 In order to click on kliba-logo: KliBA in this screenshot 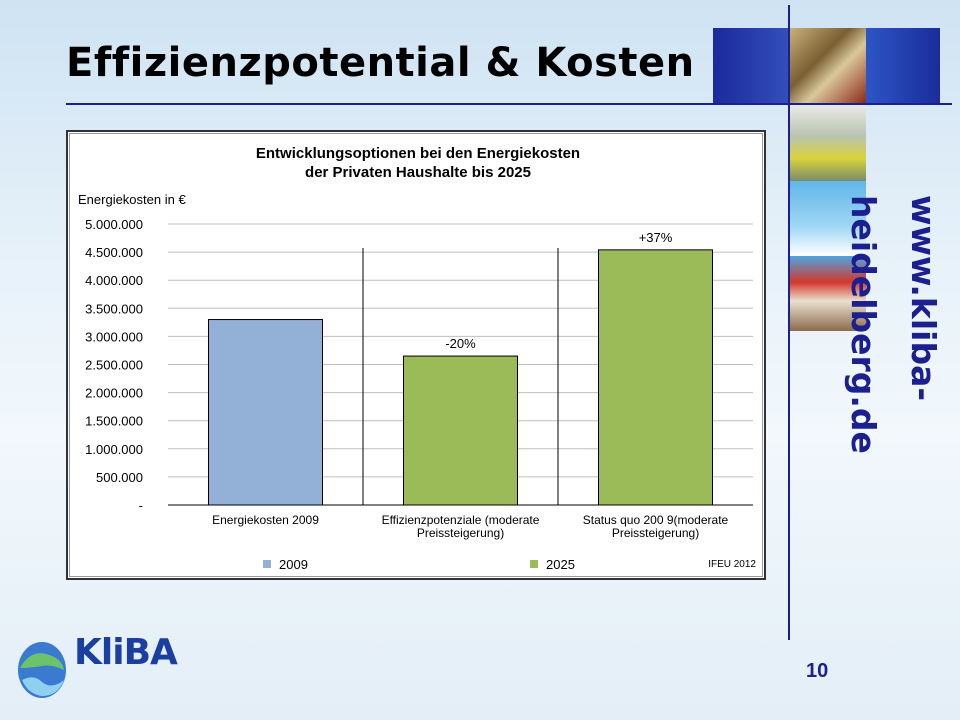, I will do `click(97, 670)`.